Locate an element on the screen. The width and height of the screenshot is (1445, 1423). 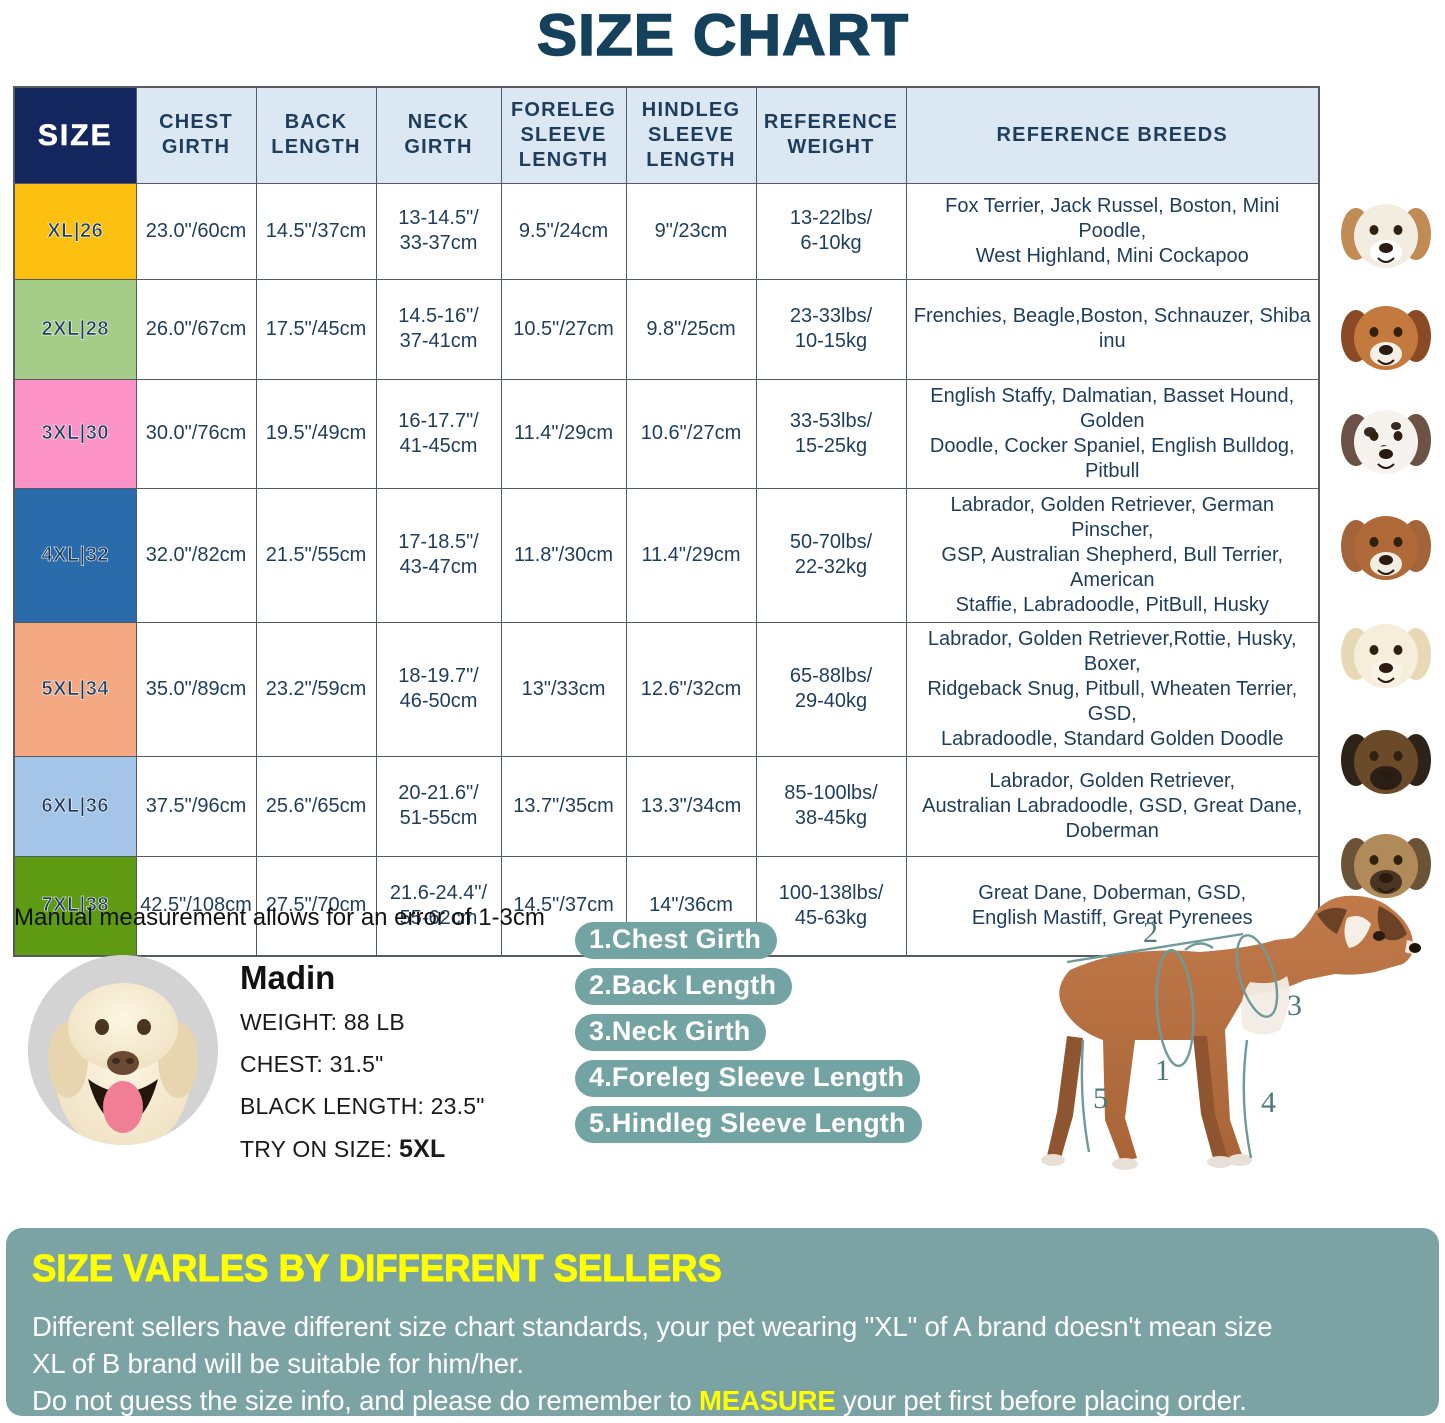
try-on-label: TRY ON SIZE: is located at coordinates (316, 1149).